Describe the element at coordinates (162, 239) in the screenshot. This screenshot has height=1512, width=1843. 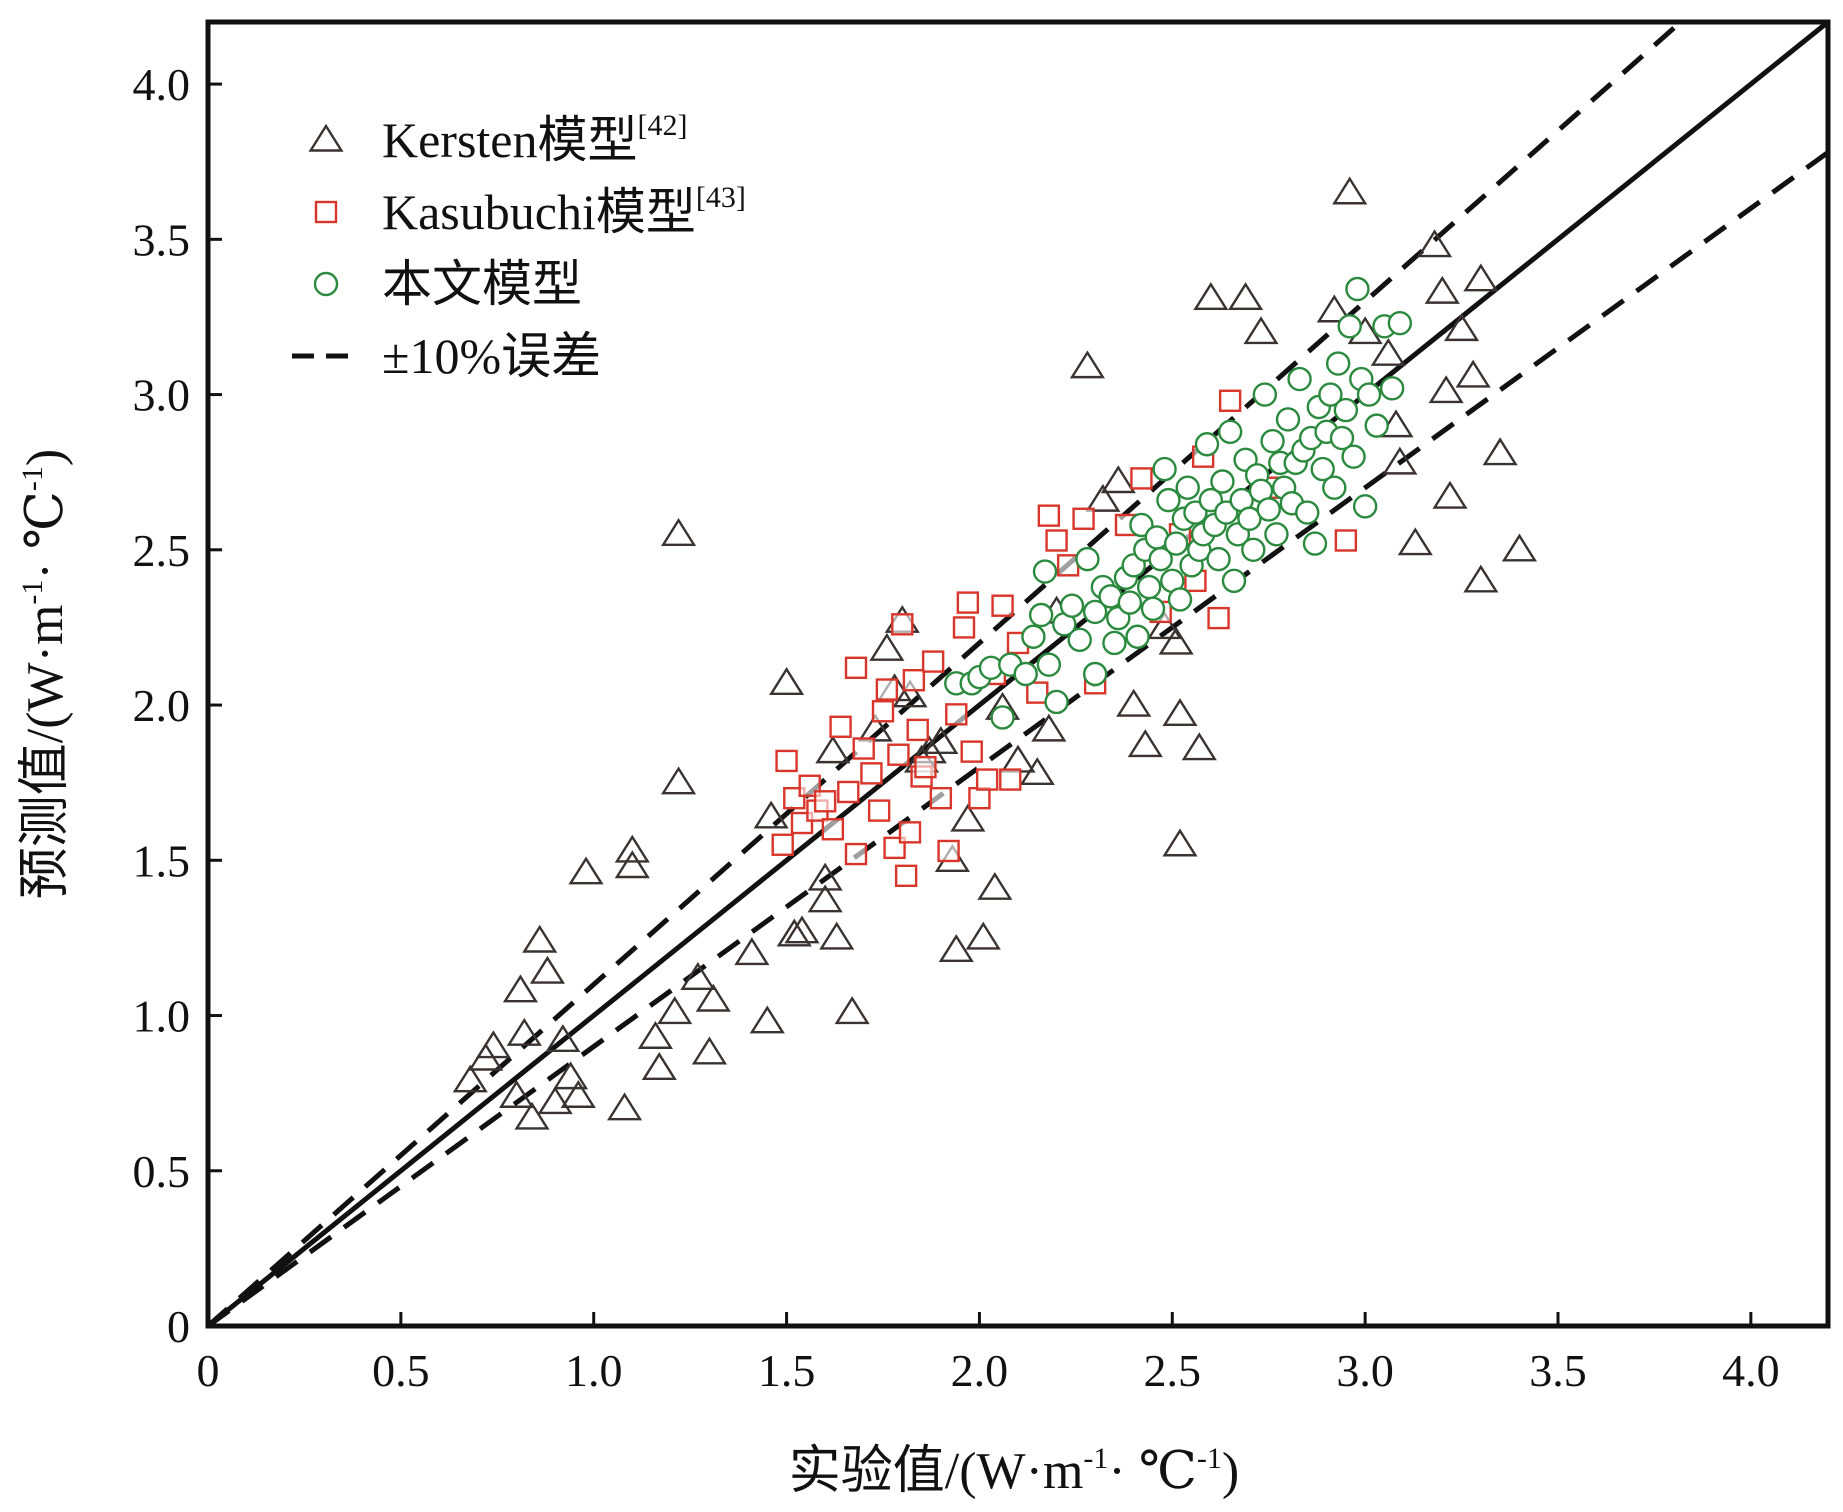
I see `y-tick-label: 3.5` at that location.